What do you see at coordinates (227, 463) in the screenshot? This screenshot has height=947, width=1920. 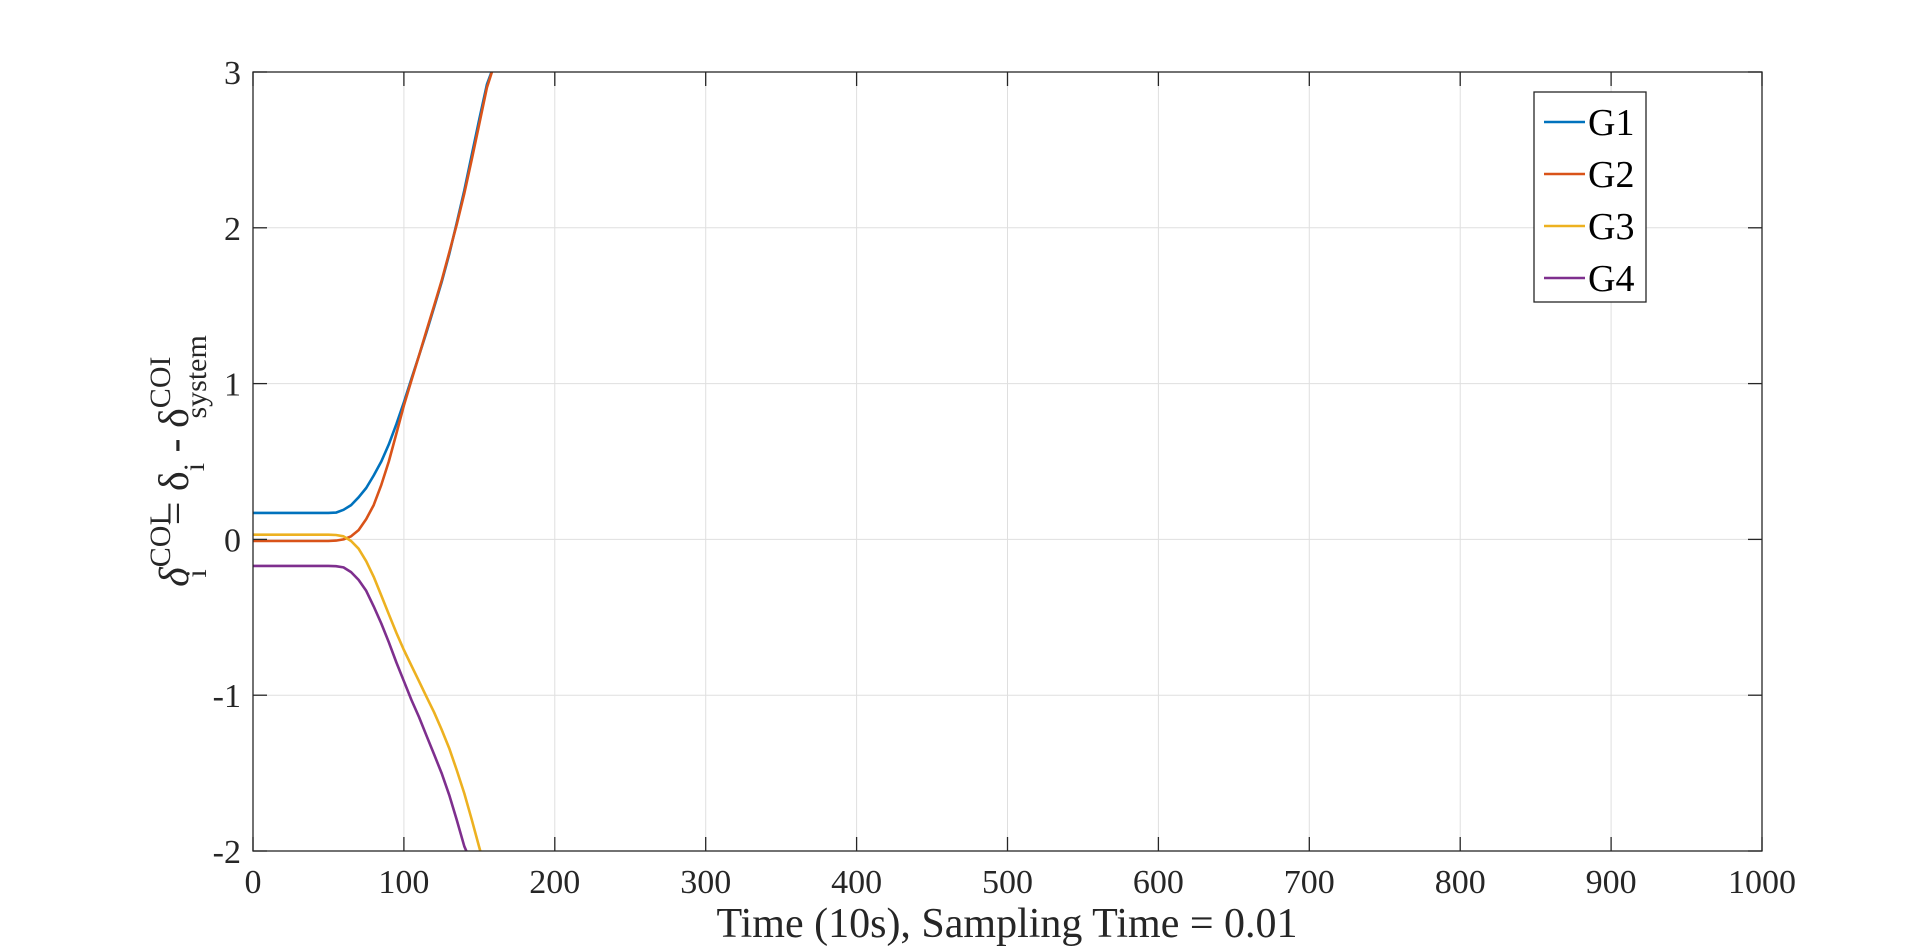 I see `y-tick-labels: -2 -1 0 1 2 3` at bounding box center [227, 463].